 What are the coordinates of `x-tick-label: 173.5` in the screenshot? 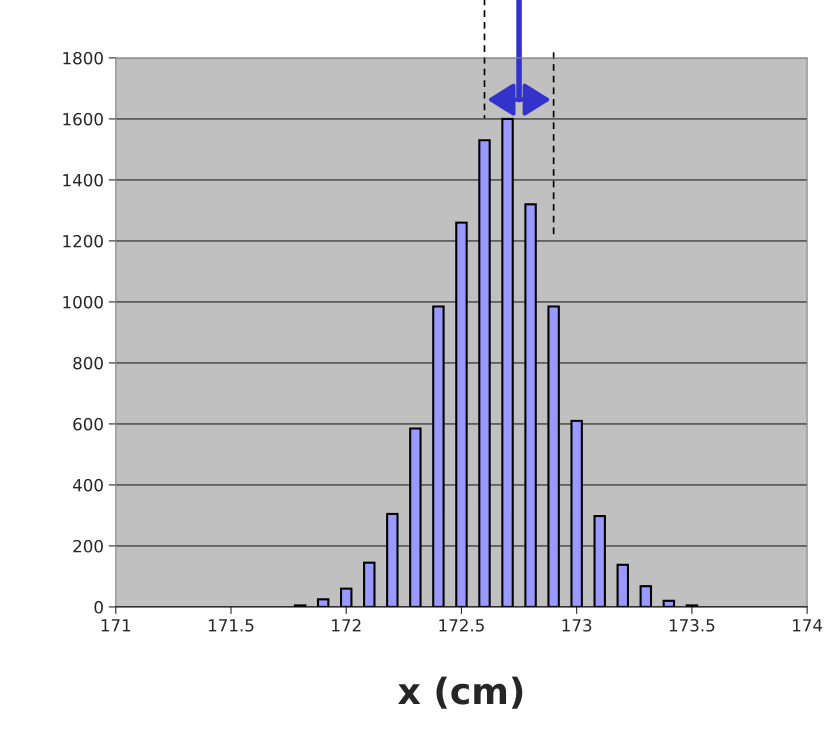 It's located at (692, 625).